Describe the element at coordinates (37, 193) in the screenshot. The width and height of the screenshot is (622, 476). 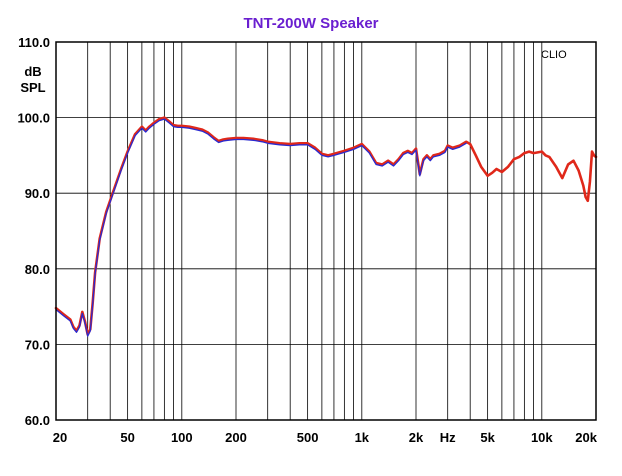
I see `y-tick-label: 90.0` at that location.